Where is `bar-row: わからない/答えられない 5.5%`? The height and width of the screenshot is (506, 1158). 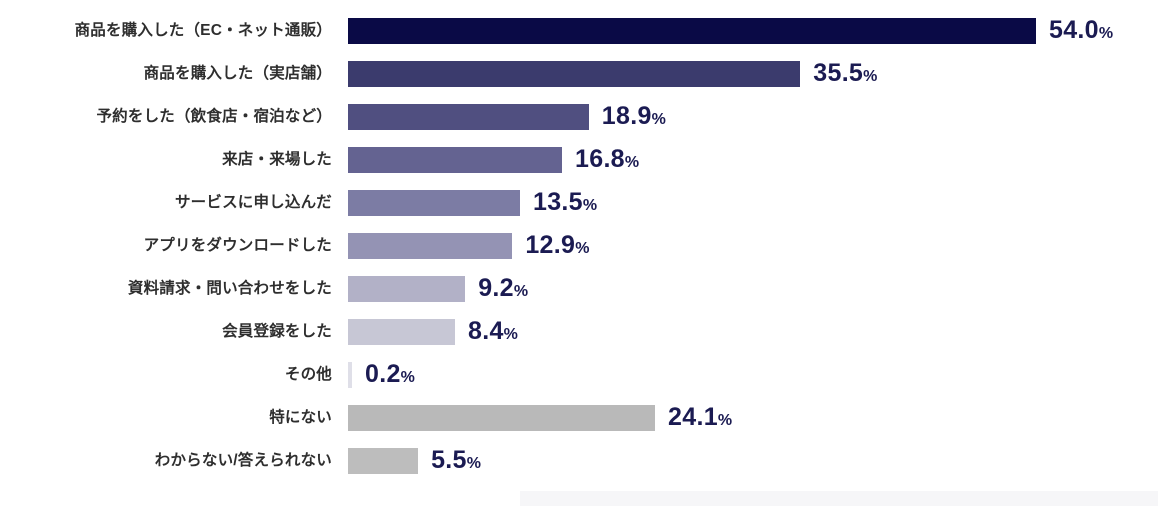 bar-row: わからない/答えられない 5.5% is located at coordinates (579, 460).